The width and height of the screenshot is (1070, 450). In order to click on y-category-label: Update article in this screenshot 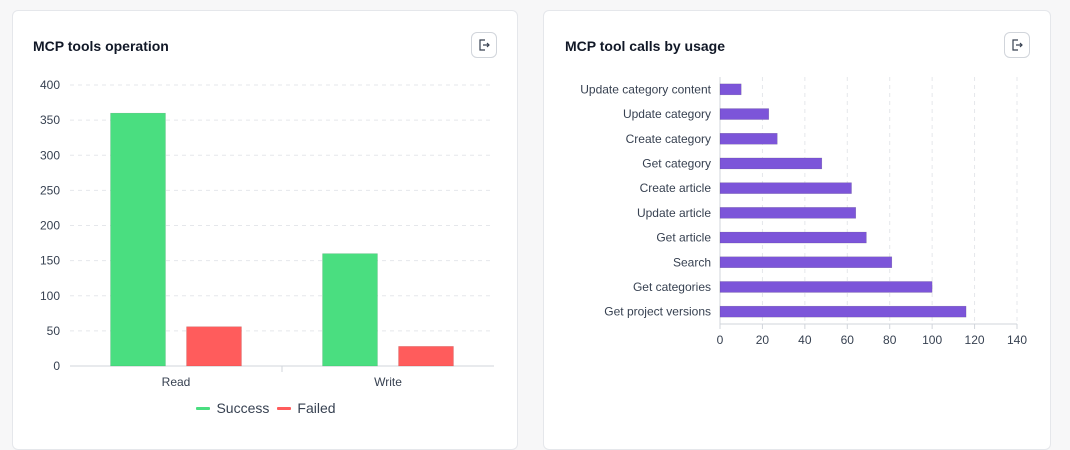, I will do `click(674, 213)`.